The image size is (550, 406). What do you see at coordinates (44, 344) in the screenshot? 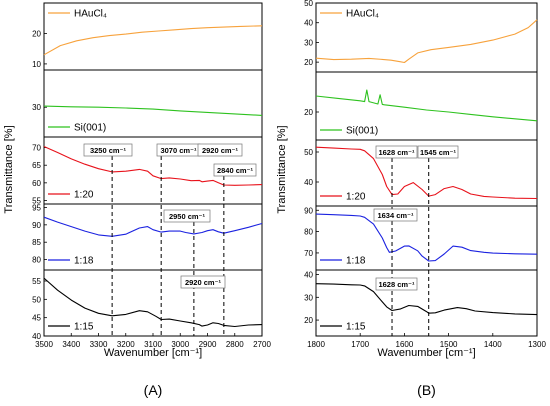
I see `x-tick-label: 3500` at bounding box center [44, 344].